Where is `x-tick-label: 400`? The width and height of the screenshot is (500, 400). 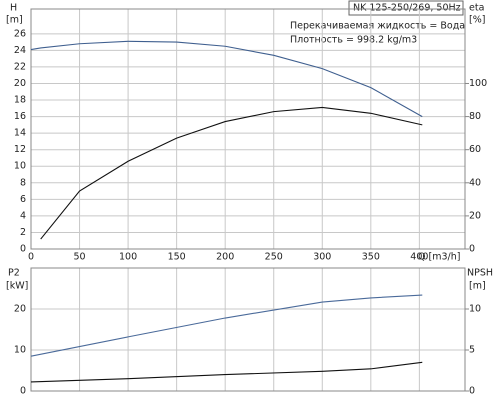
x-tick-label: 400 is located at coordinates (419, 257).